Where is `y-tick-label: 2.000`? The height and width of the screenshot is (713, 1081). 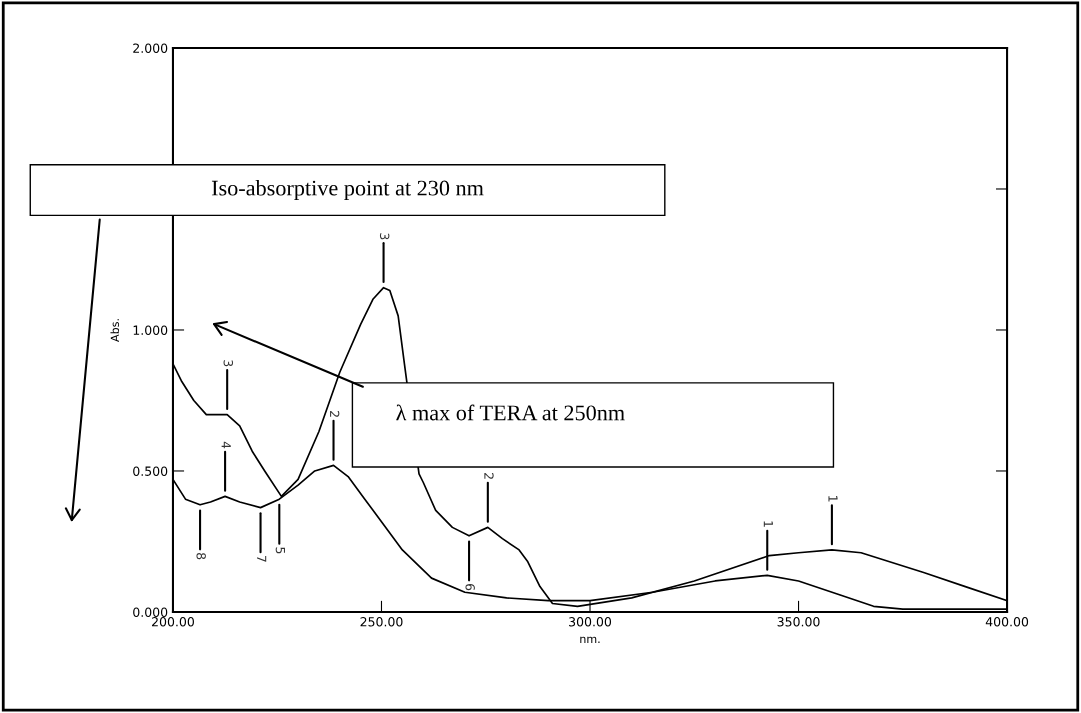
y-tick-label: 2.000 is located at coordinates (150, 48).